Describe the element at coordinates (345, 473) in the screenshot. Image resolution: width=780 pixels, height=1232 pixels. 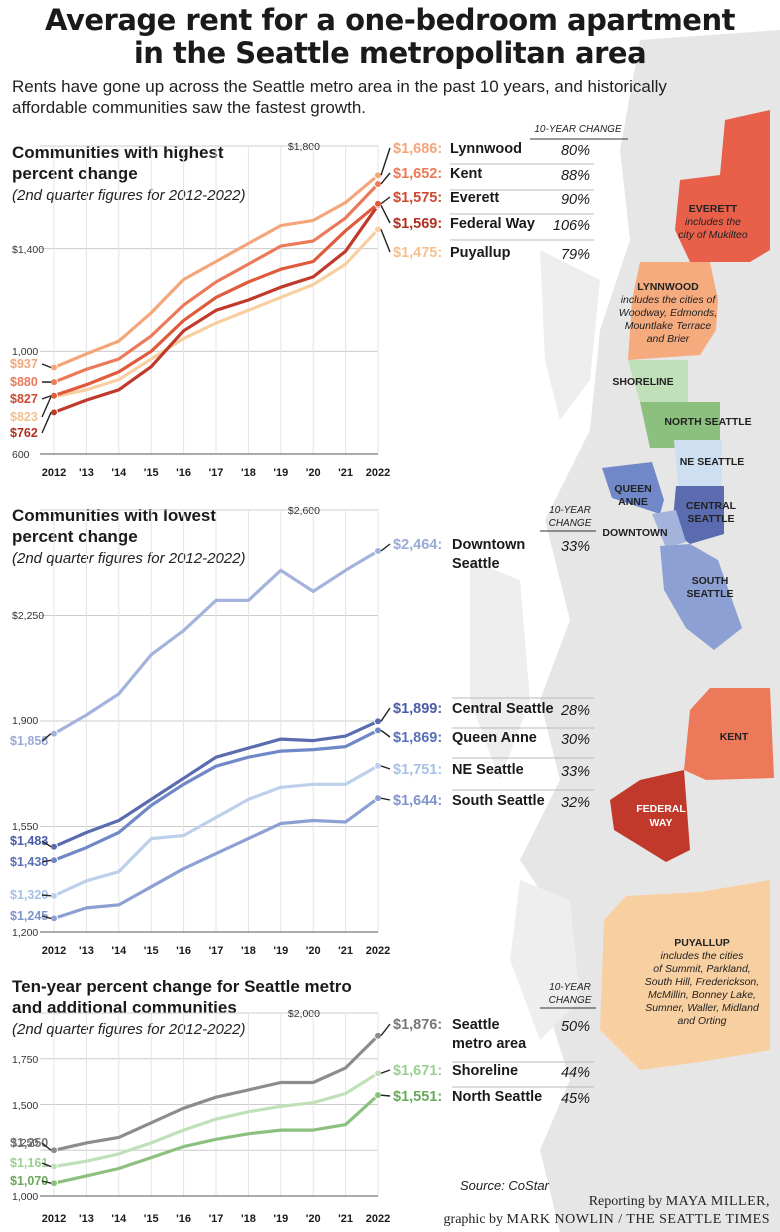
I see `x-tick-label: '21` at that location.